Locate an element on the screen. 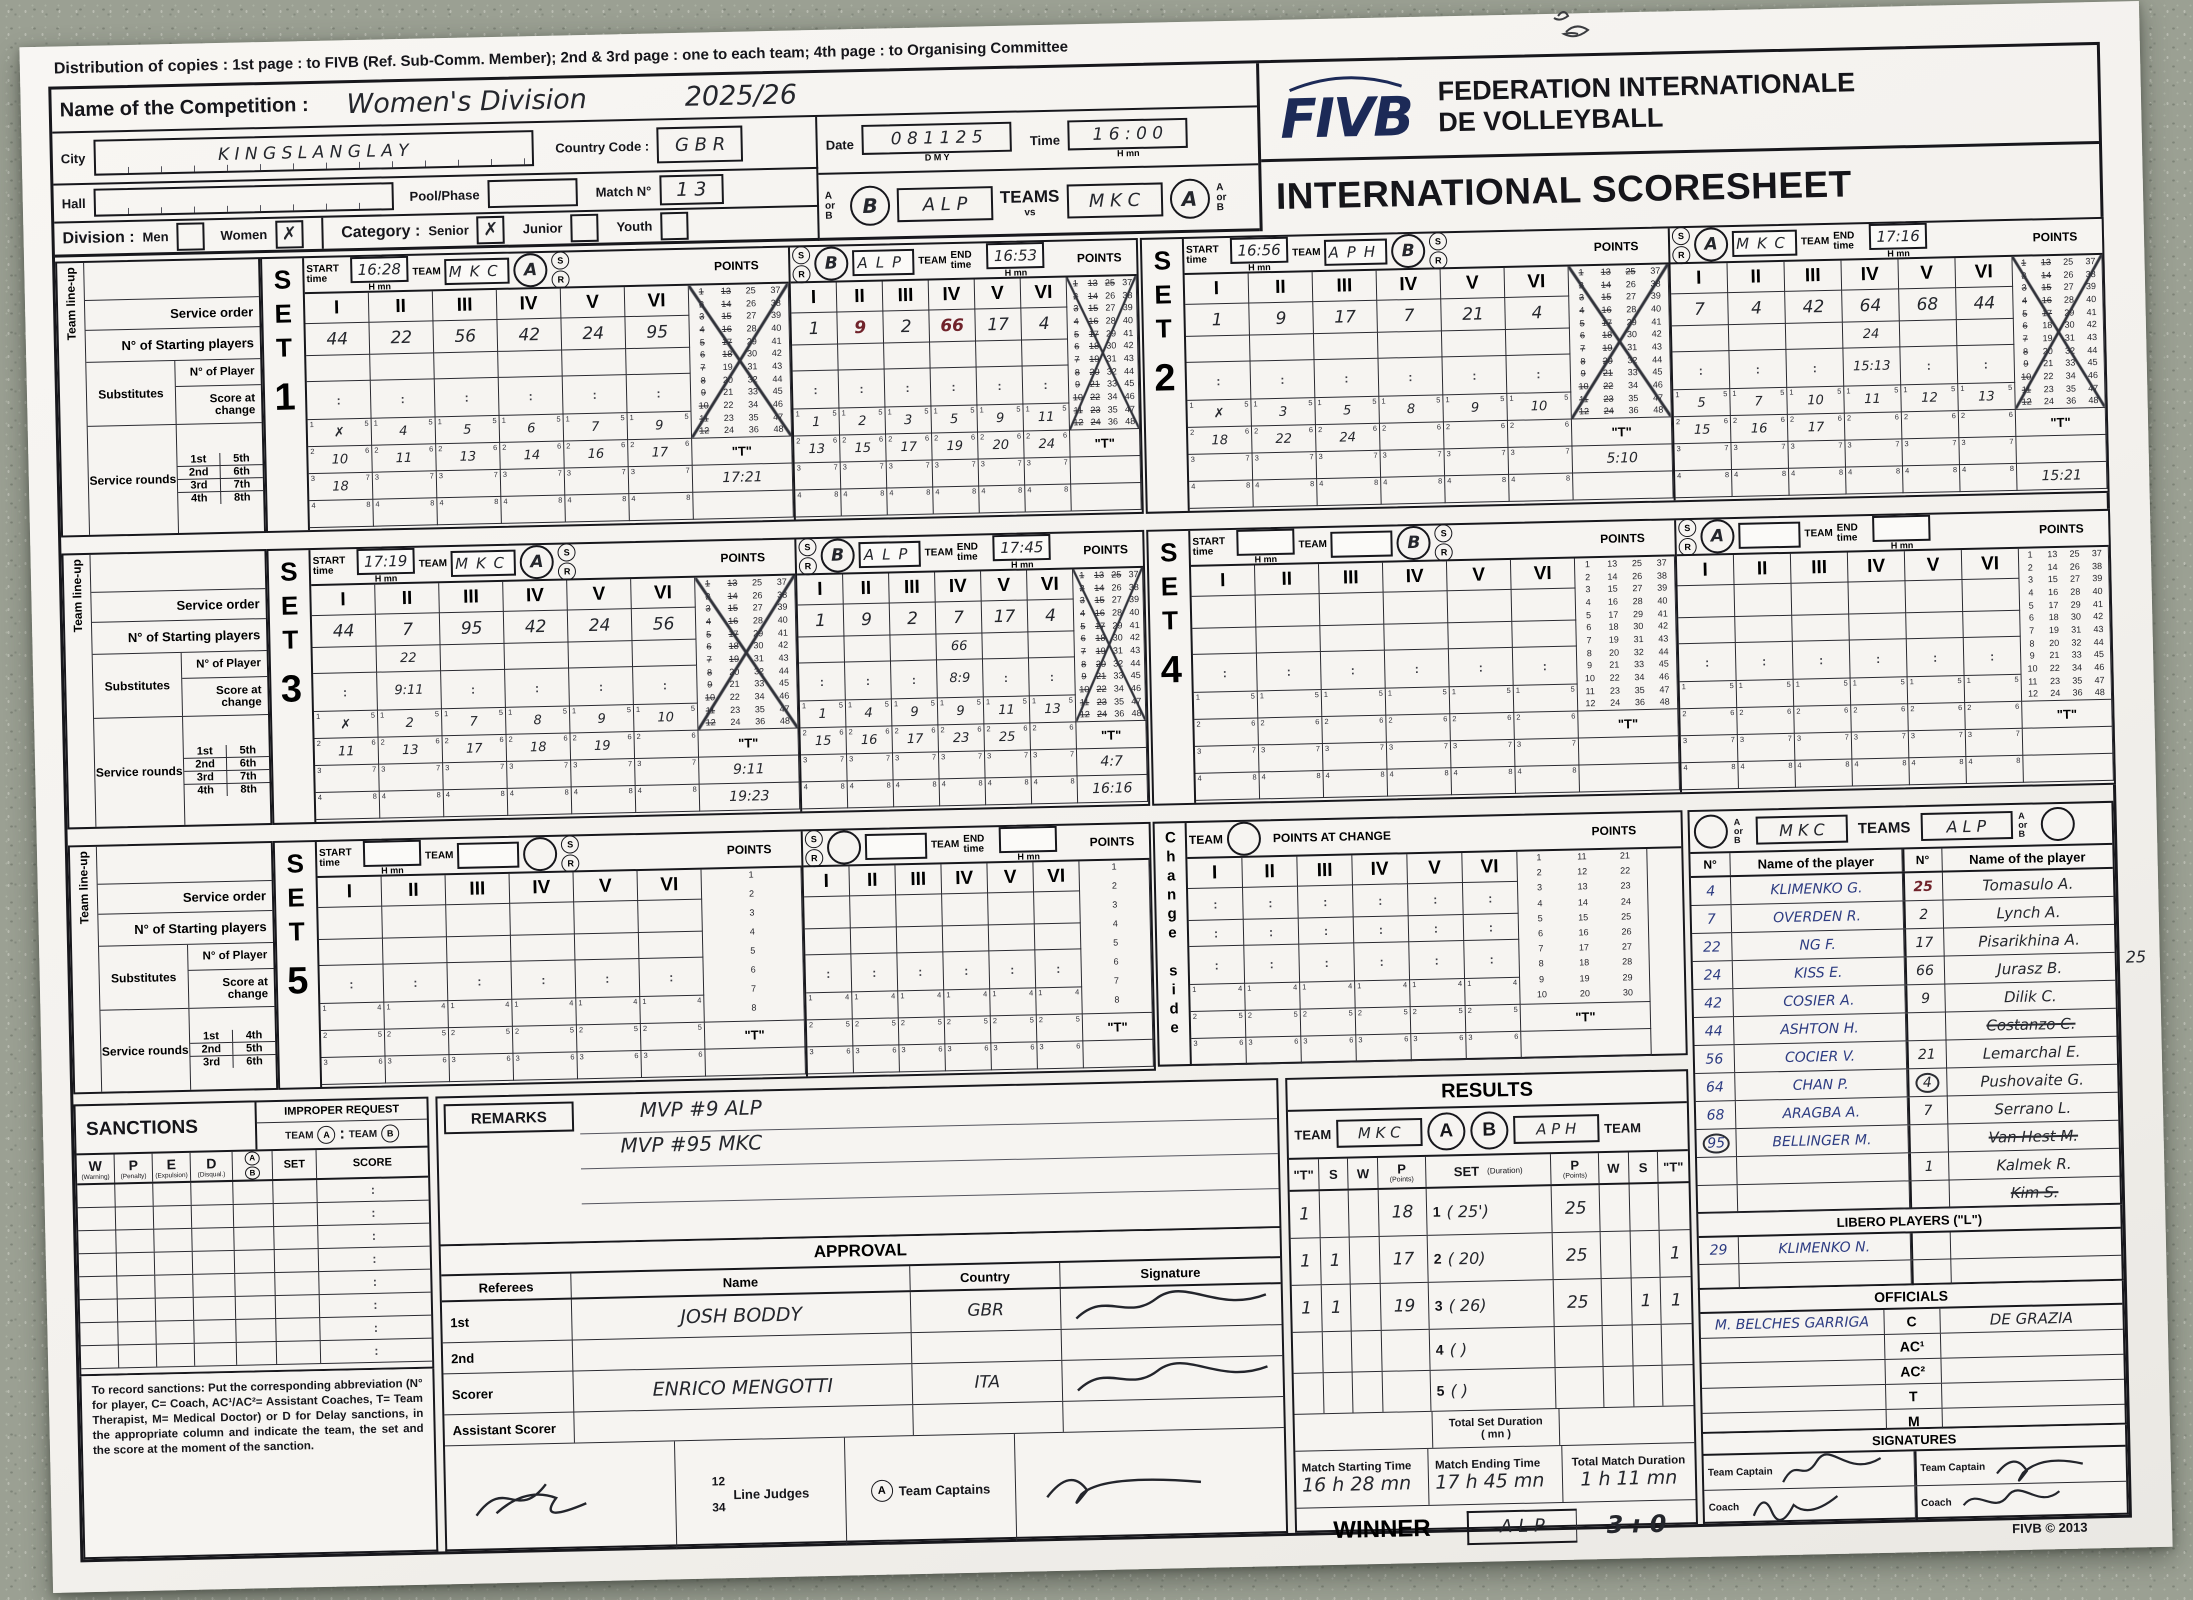 This screenshot has width=2193, height=1600. score-at-change-label: Score at change is located at coordinates (245, 988).